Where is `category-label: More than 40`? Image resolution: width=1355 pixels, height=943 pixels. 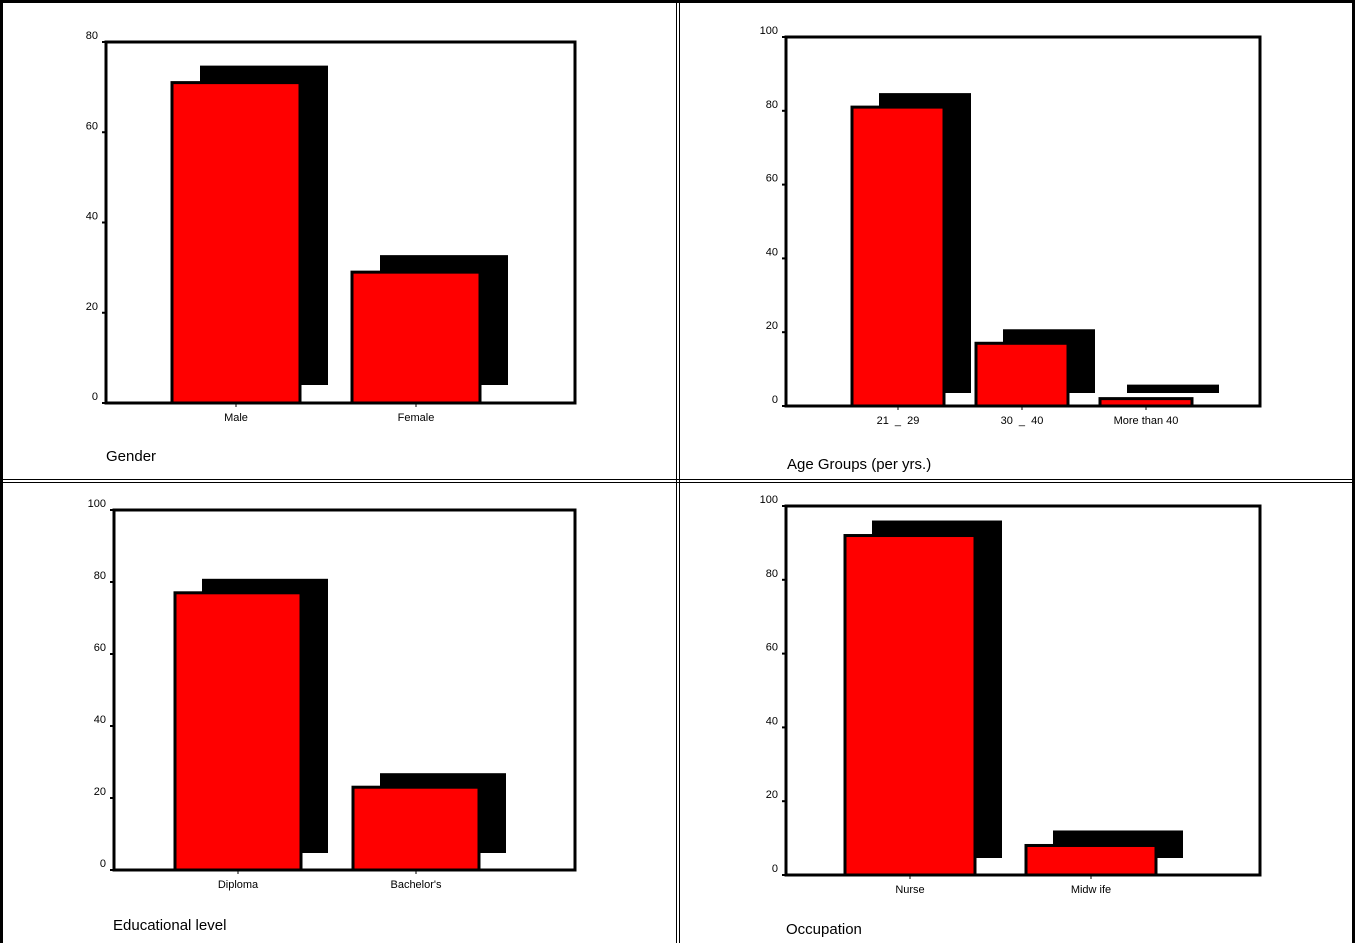
category-label: More than 40 is located at coordinates (1146, 421).